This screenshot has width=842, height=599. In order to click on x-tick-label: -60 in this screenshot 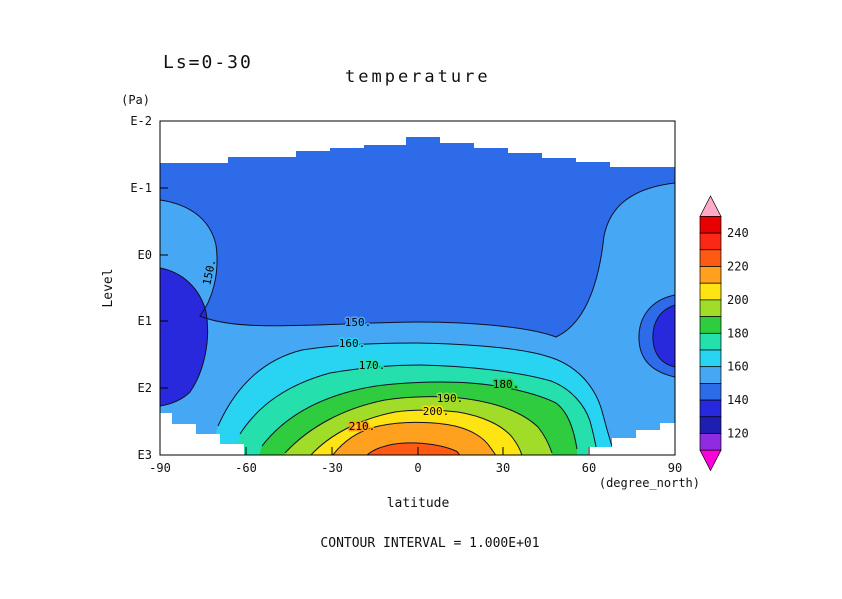, I will do `click(246, 468)`.